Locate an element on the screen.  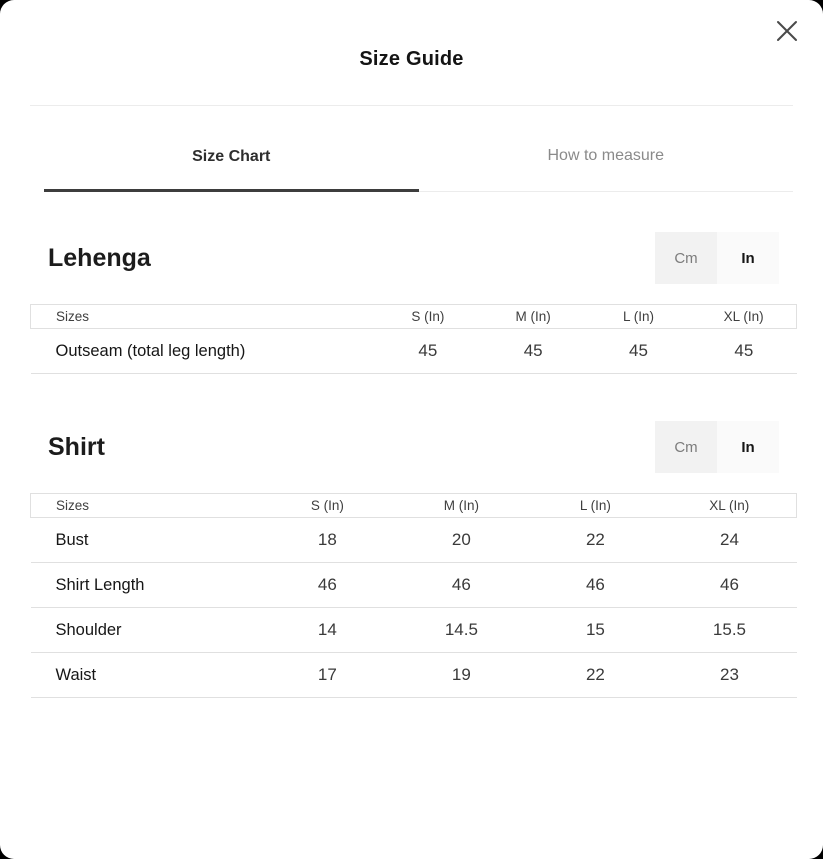
tab-size-chart: Size Chart is located at coordinates (231, 169).